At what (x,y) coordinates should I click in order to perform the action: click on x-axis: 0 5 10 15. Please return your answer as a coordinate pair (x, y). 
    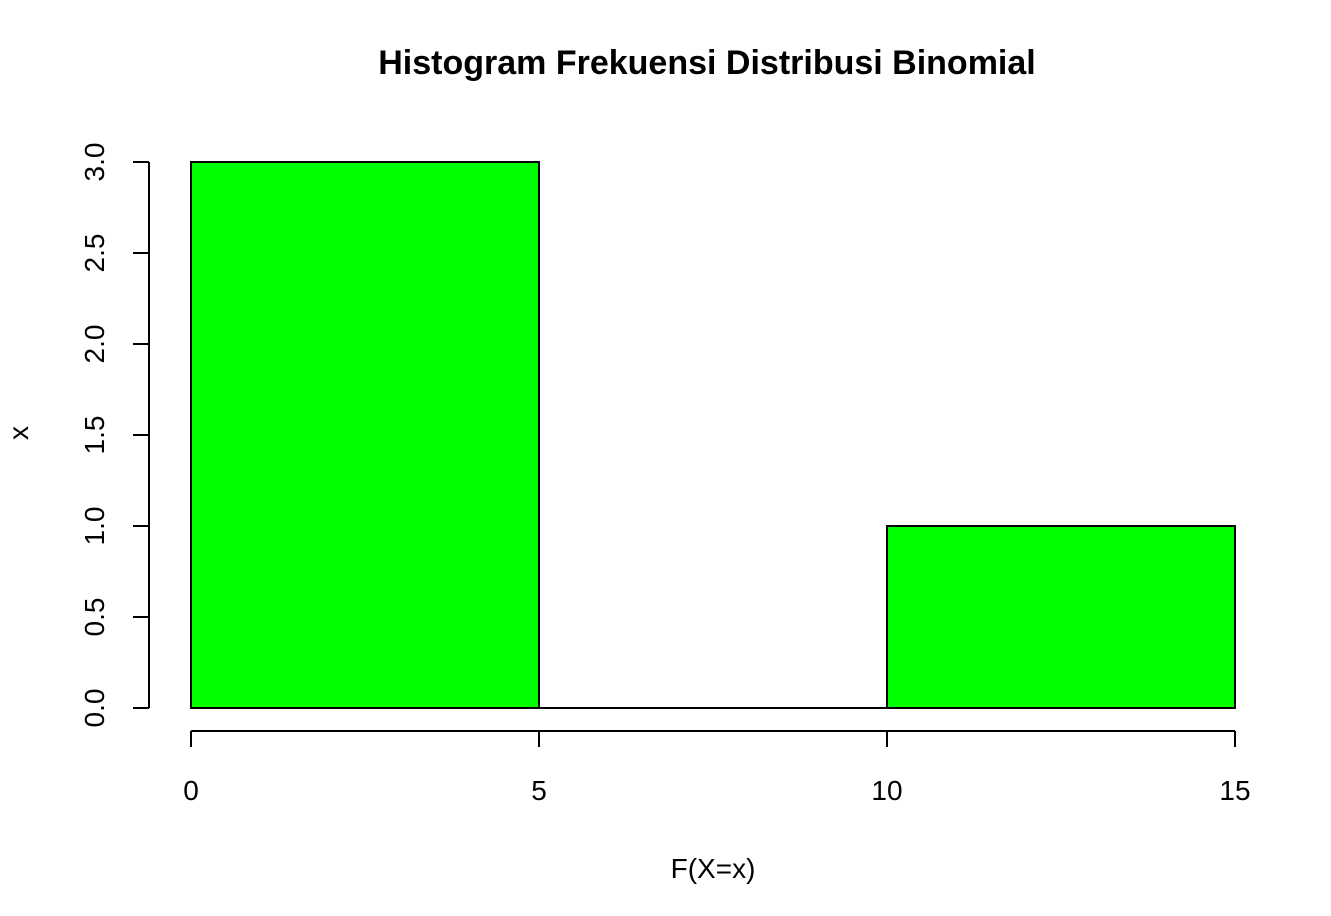
    Looking at the image, I should click on (717, 768).